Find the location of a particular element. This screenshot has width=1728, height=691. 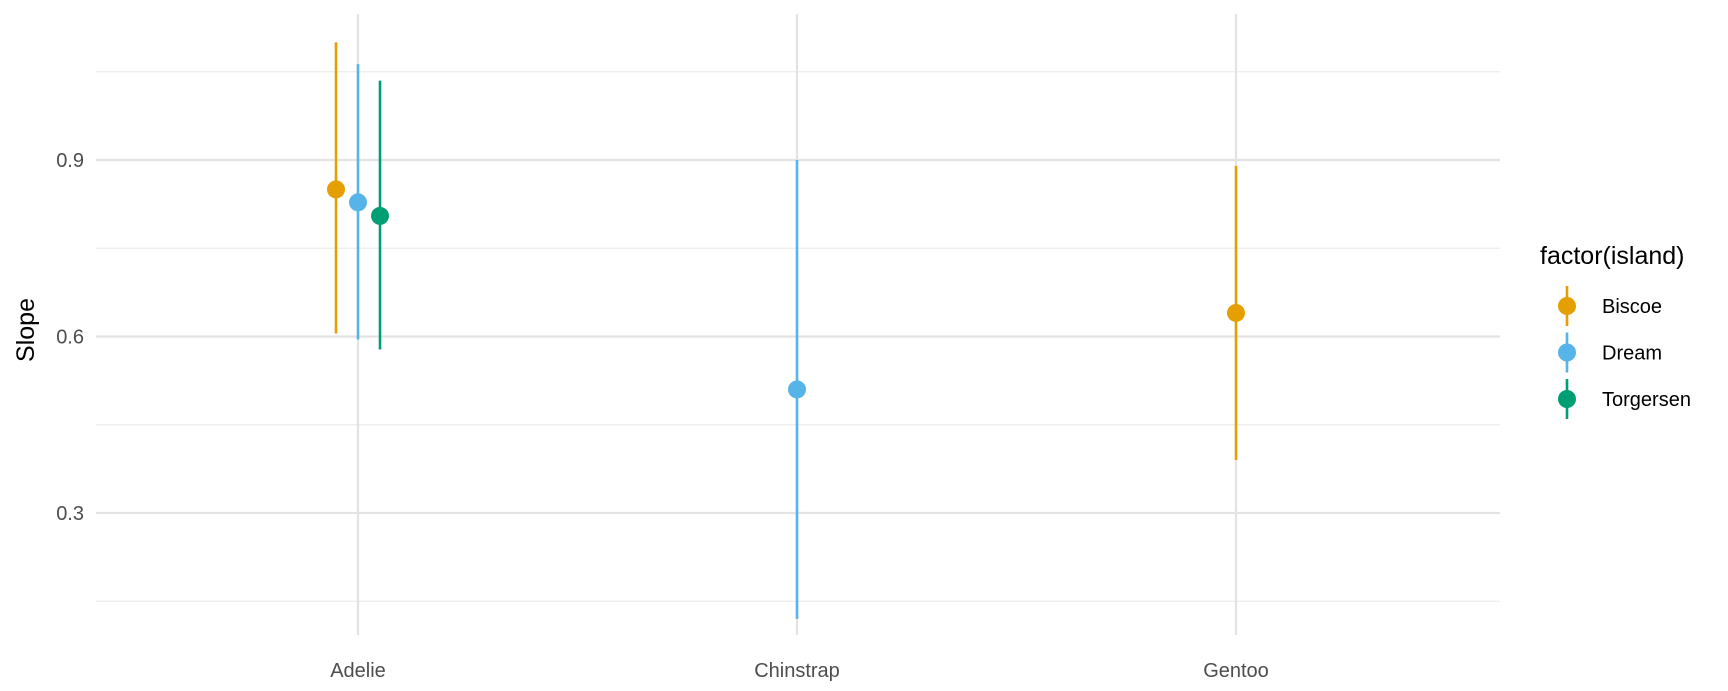

legend-title: factor(island) is located at coordinates (1612, 256).